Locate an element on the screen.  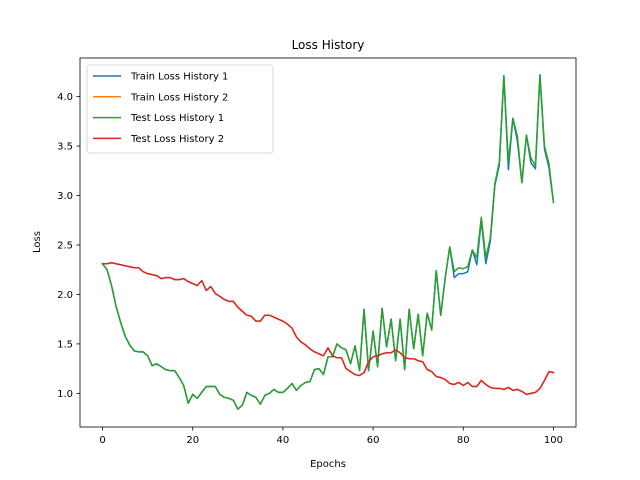
legend-label: Test Loss History 2 is located at coordinates (177, 139).